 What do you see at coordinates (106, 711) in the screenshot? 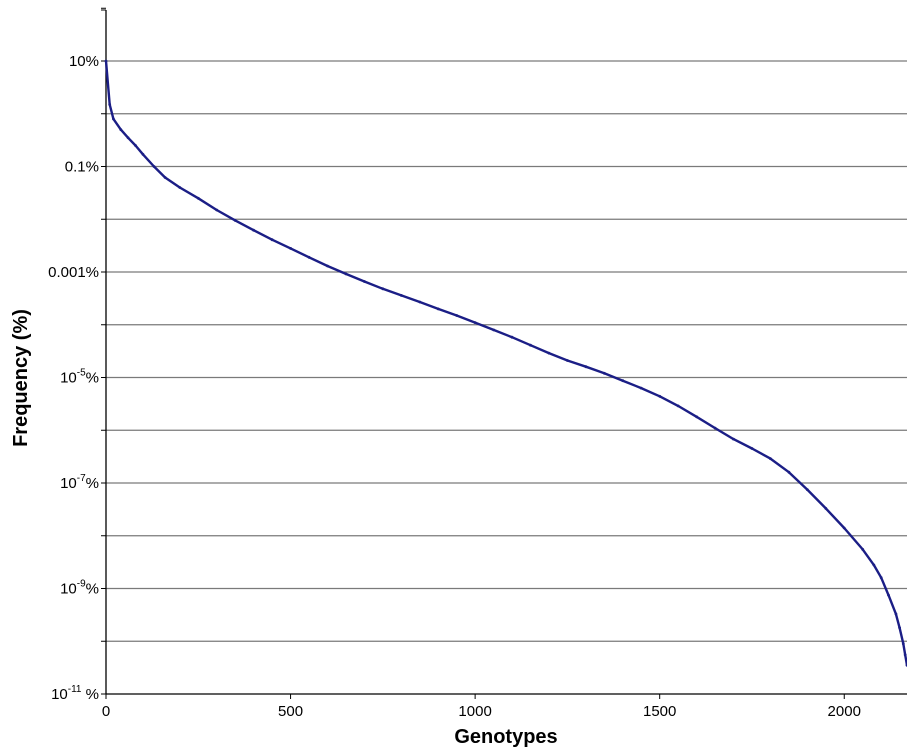
I see `x-tick-label: 0` at bounding box center [106, 711].